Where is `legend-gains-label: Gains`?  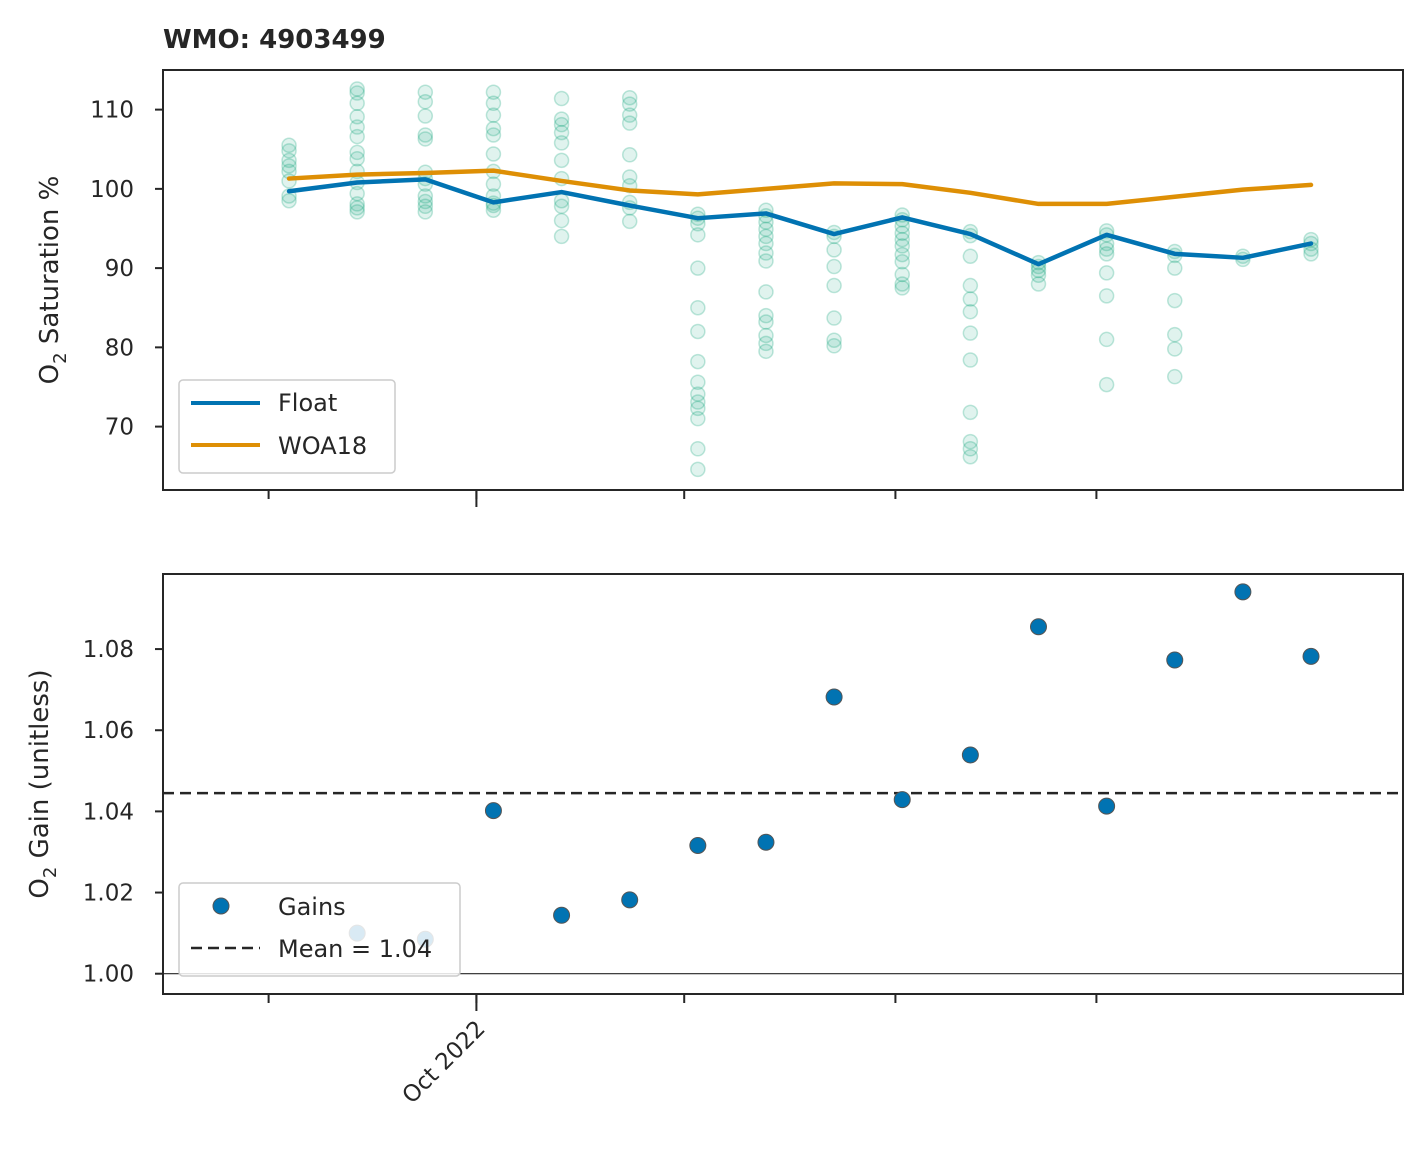
legend-gains-label: Gains is located at coordinates (312, 907).